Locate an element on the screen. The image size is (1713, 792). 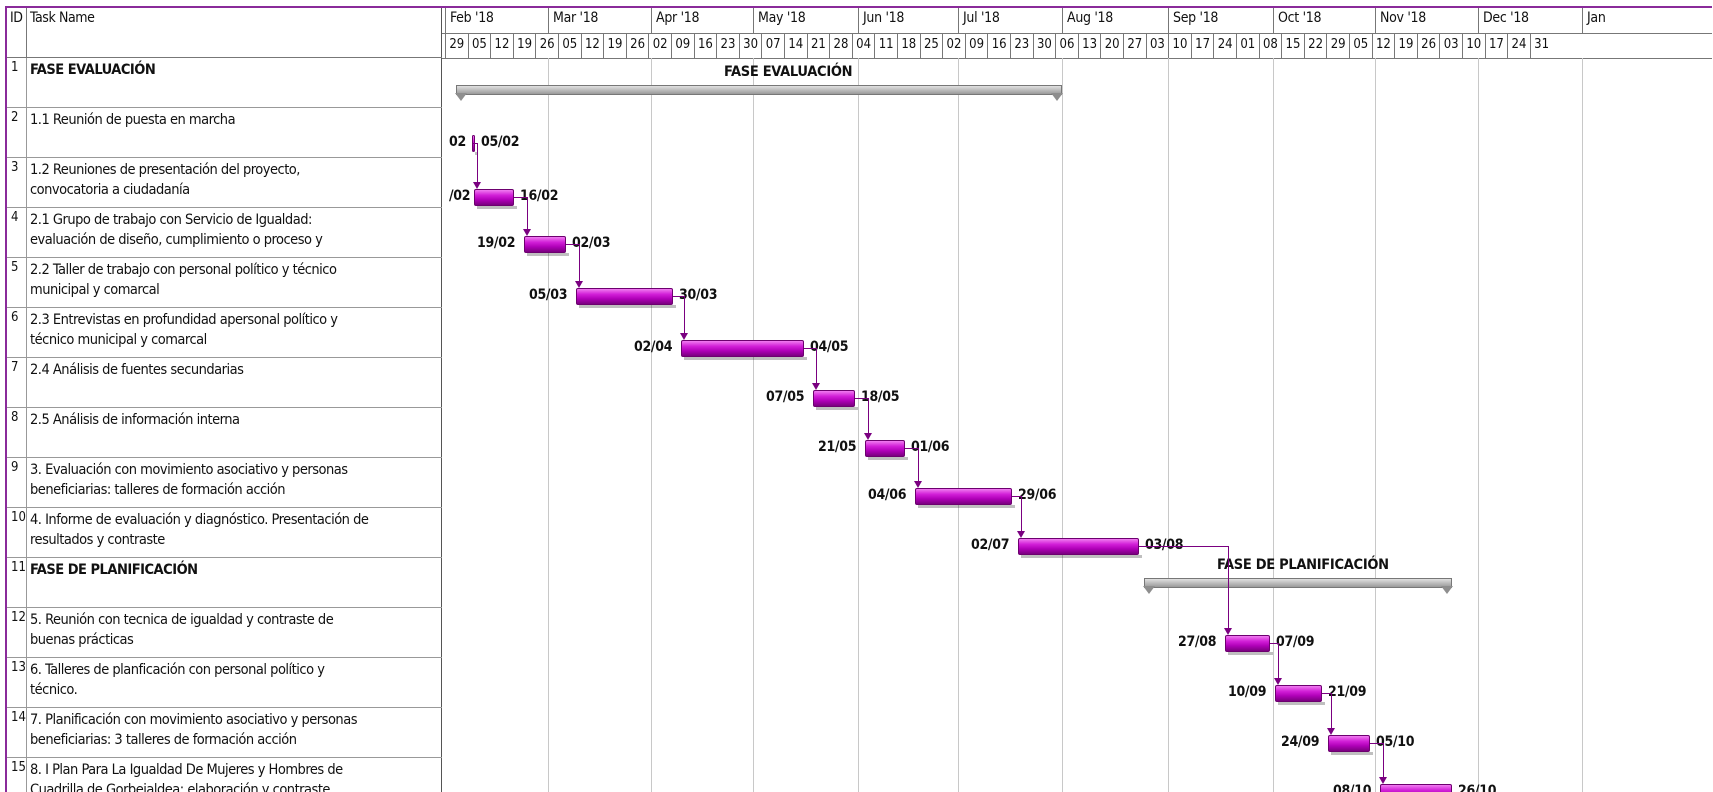
task-id: 9 is located at coordinates (17, 482).